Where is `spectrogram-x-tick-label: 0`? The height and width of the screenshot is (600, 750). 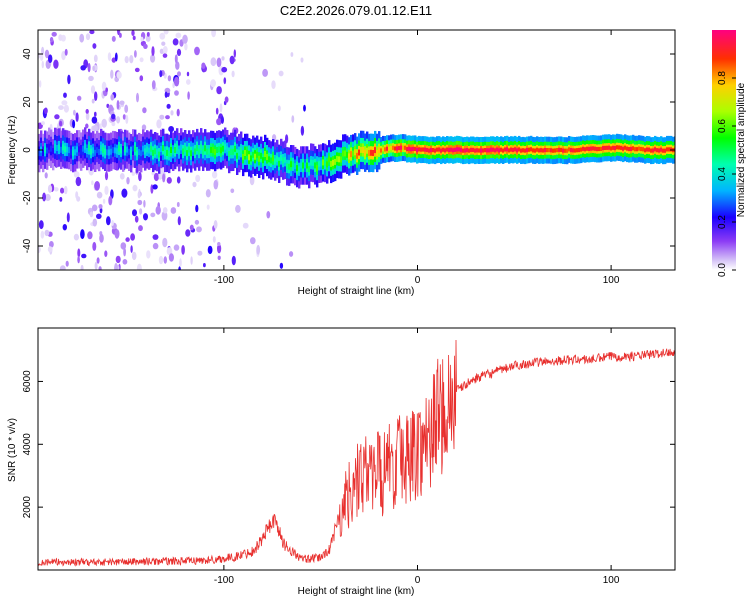
spectrogram-x-tick-label: 0 is located at coordinates (418, 280).